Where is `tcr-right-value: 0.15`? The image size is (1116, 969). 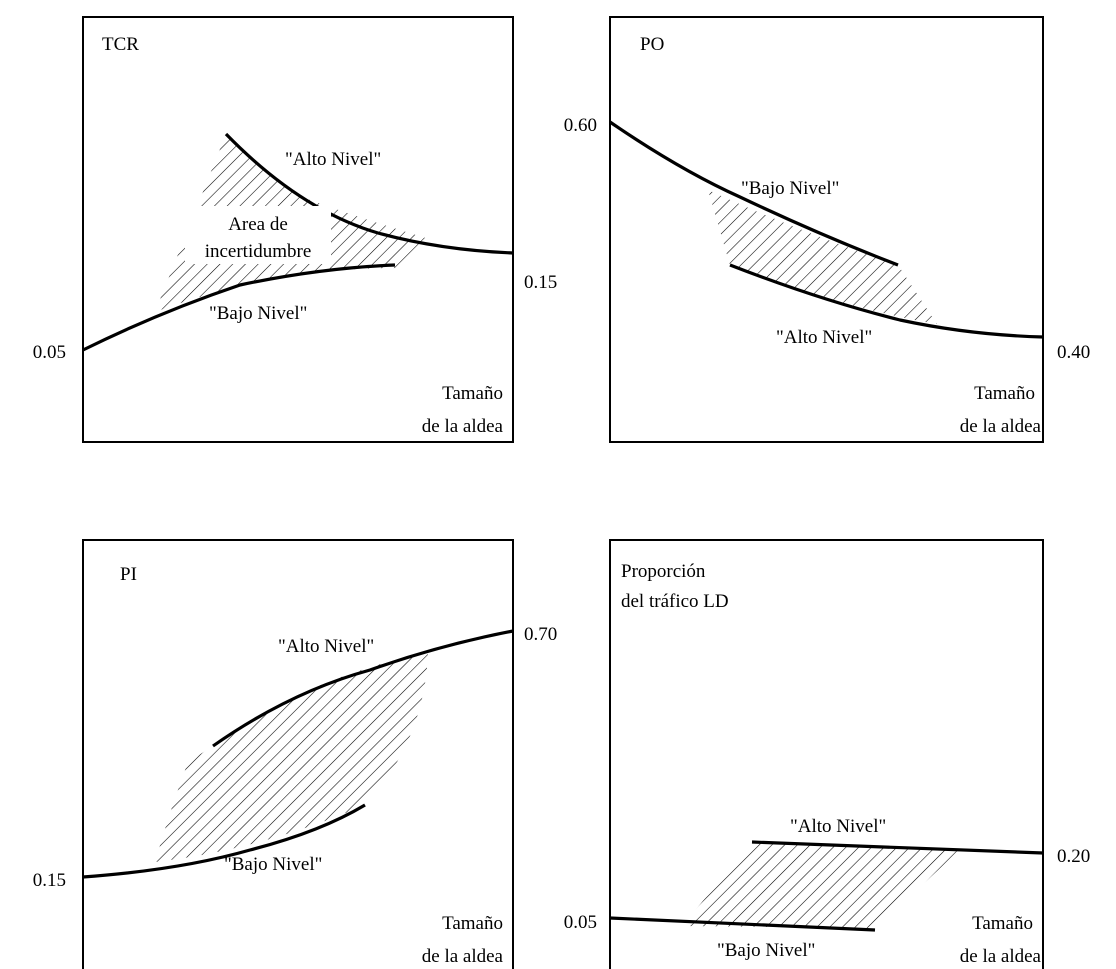 tcr-right-value: 0.15 is located at coordinates (540, 282).